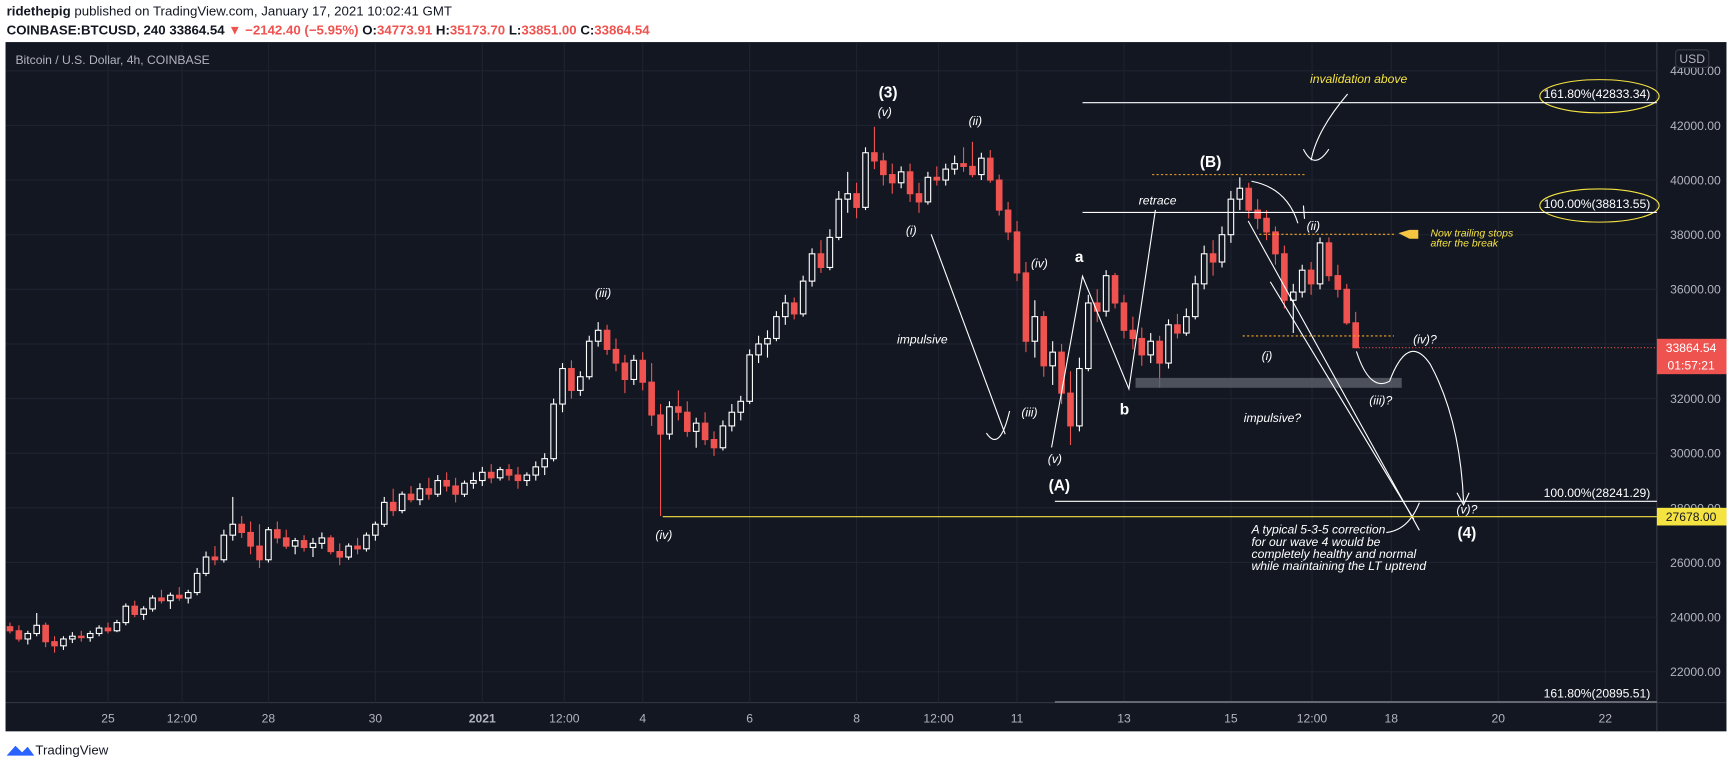  What do you see at coordinates (622, 29) in the screenshot?
I see `c-value: 33864.54` at bounding box center [622, 29].